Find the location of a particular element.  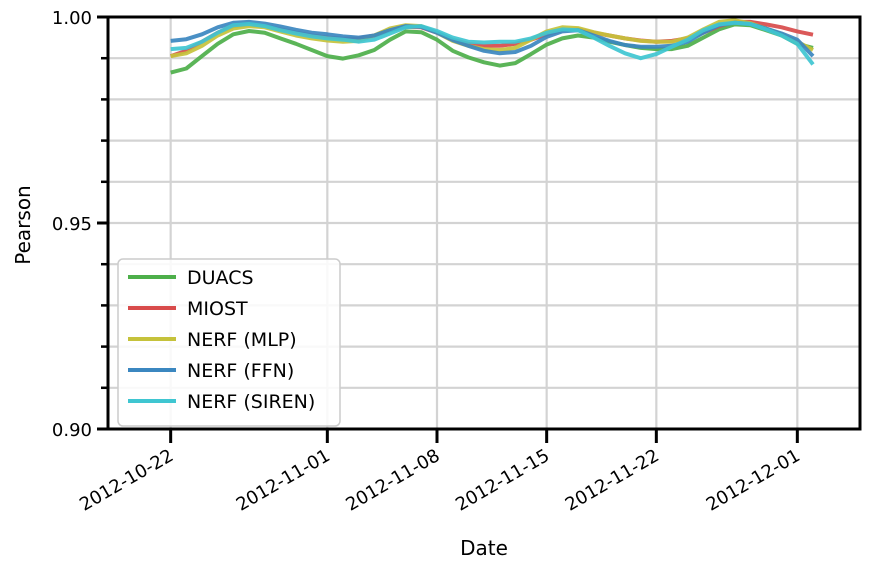

x-tick-label: 2012-12-01 is located at coordinates (753, 480).